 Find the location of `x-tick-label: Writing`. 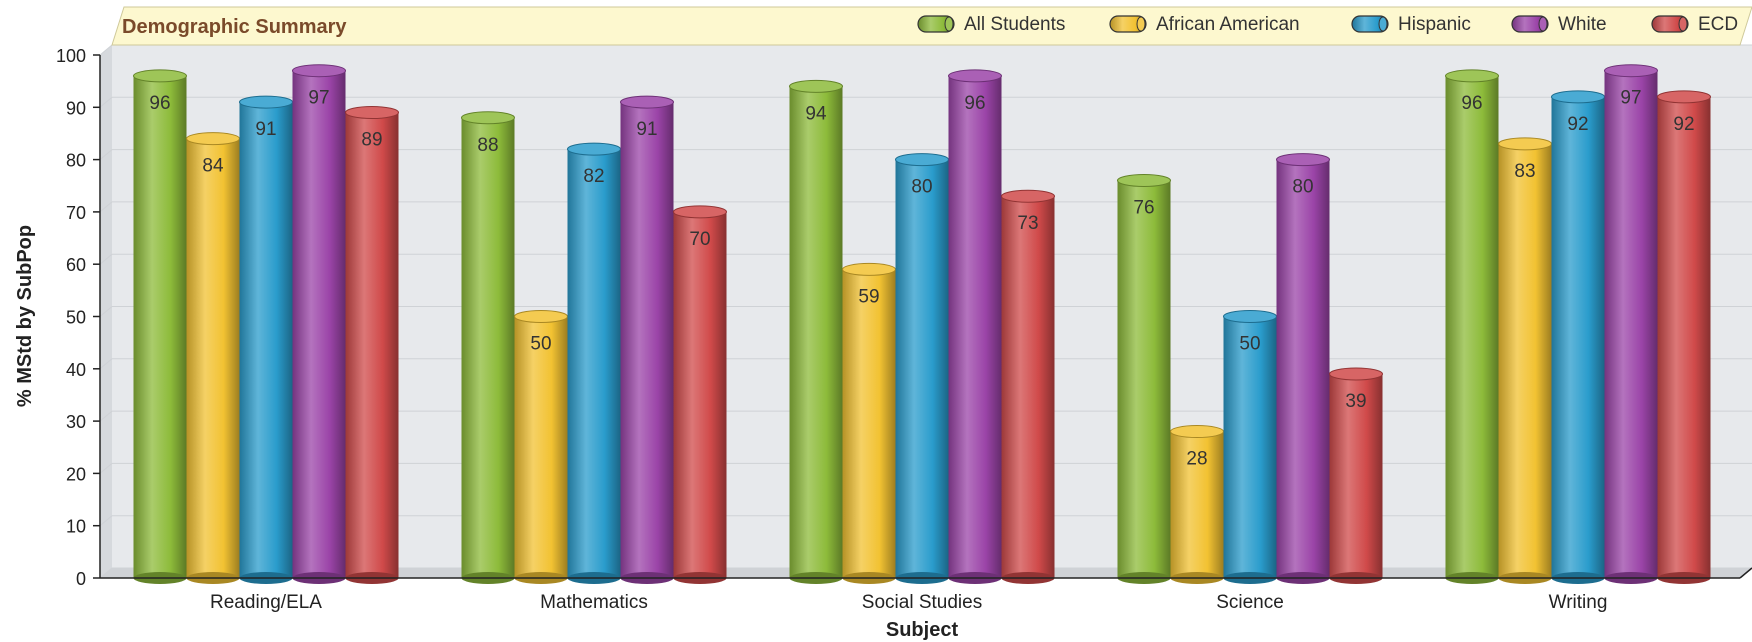

x-tick-label: Writing is located at coordinates (1578, 602).